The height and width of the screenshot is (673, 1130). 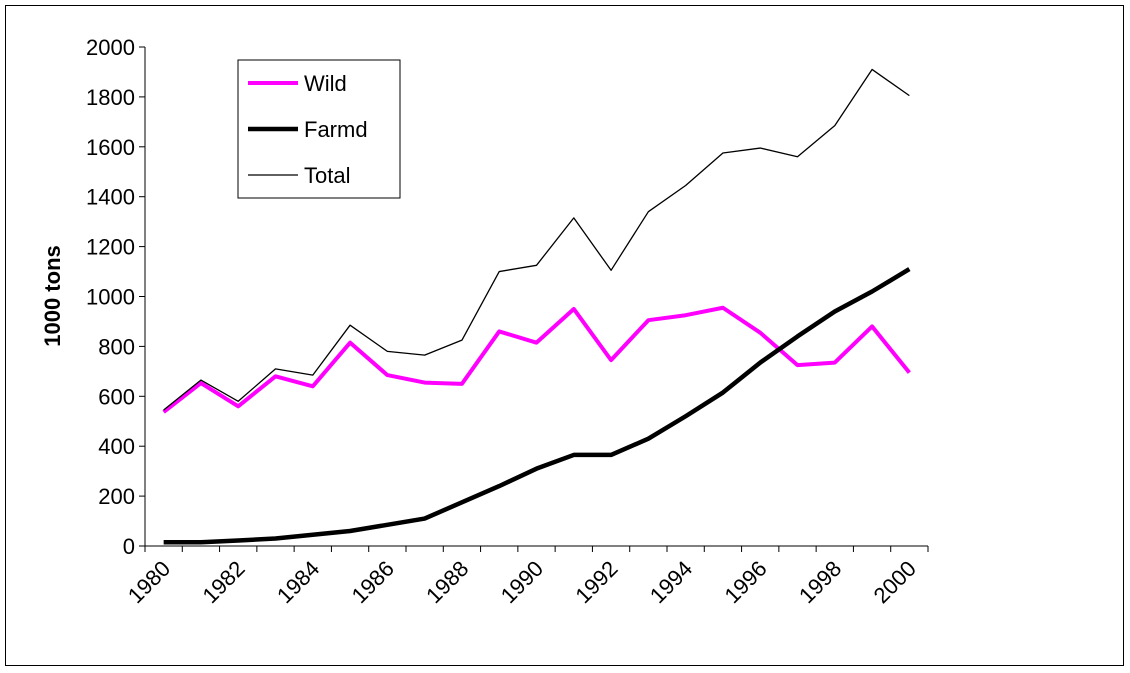 What do you see at coordinates (536, 359) in the screenshot?
I see `series-line` at bounding box center [536, 359].